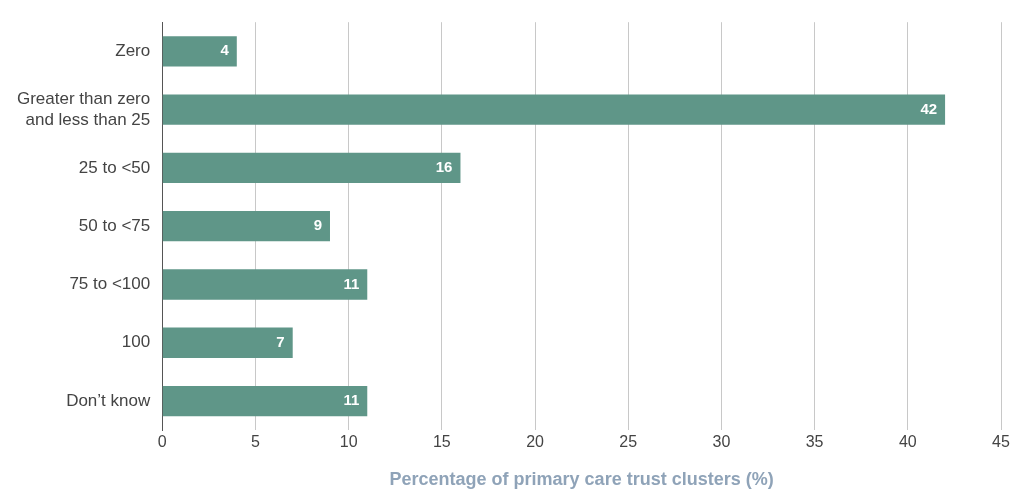  What do you see at coordinates (225, 50) in the screenshot?
I see `data-label: 4` at bounding box center [225, 50].